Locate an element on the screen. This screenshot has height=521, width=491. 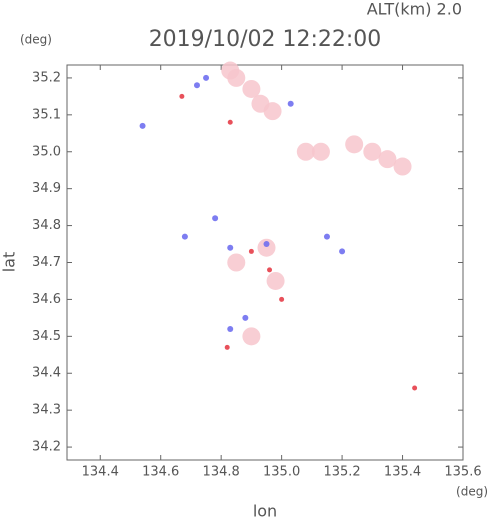
y-tick-label: 35.0 is located at coordinates (46, 151).